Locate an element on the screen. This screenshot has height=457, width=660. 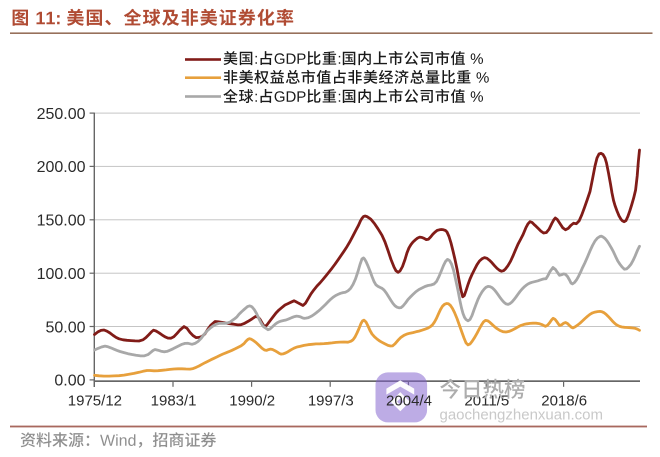
svg-text: 50.00 is located at coordinates (65, 327).